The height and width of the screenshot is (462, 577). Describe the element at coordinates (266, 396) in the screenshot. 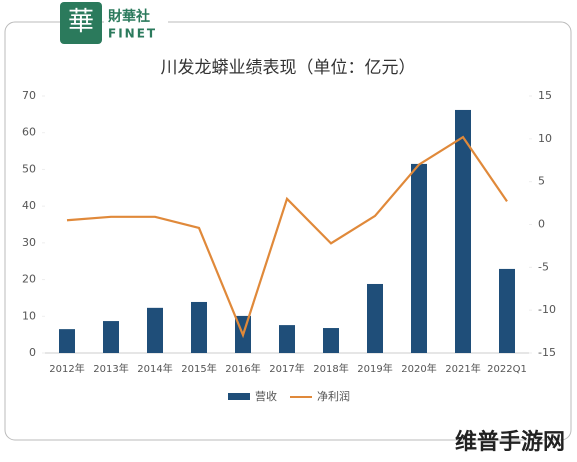

I see `legend-label: 营收` at that location.